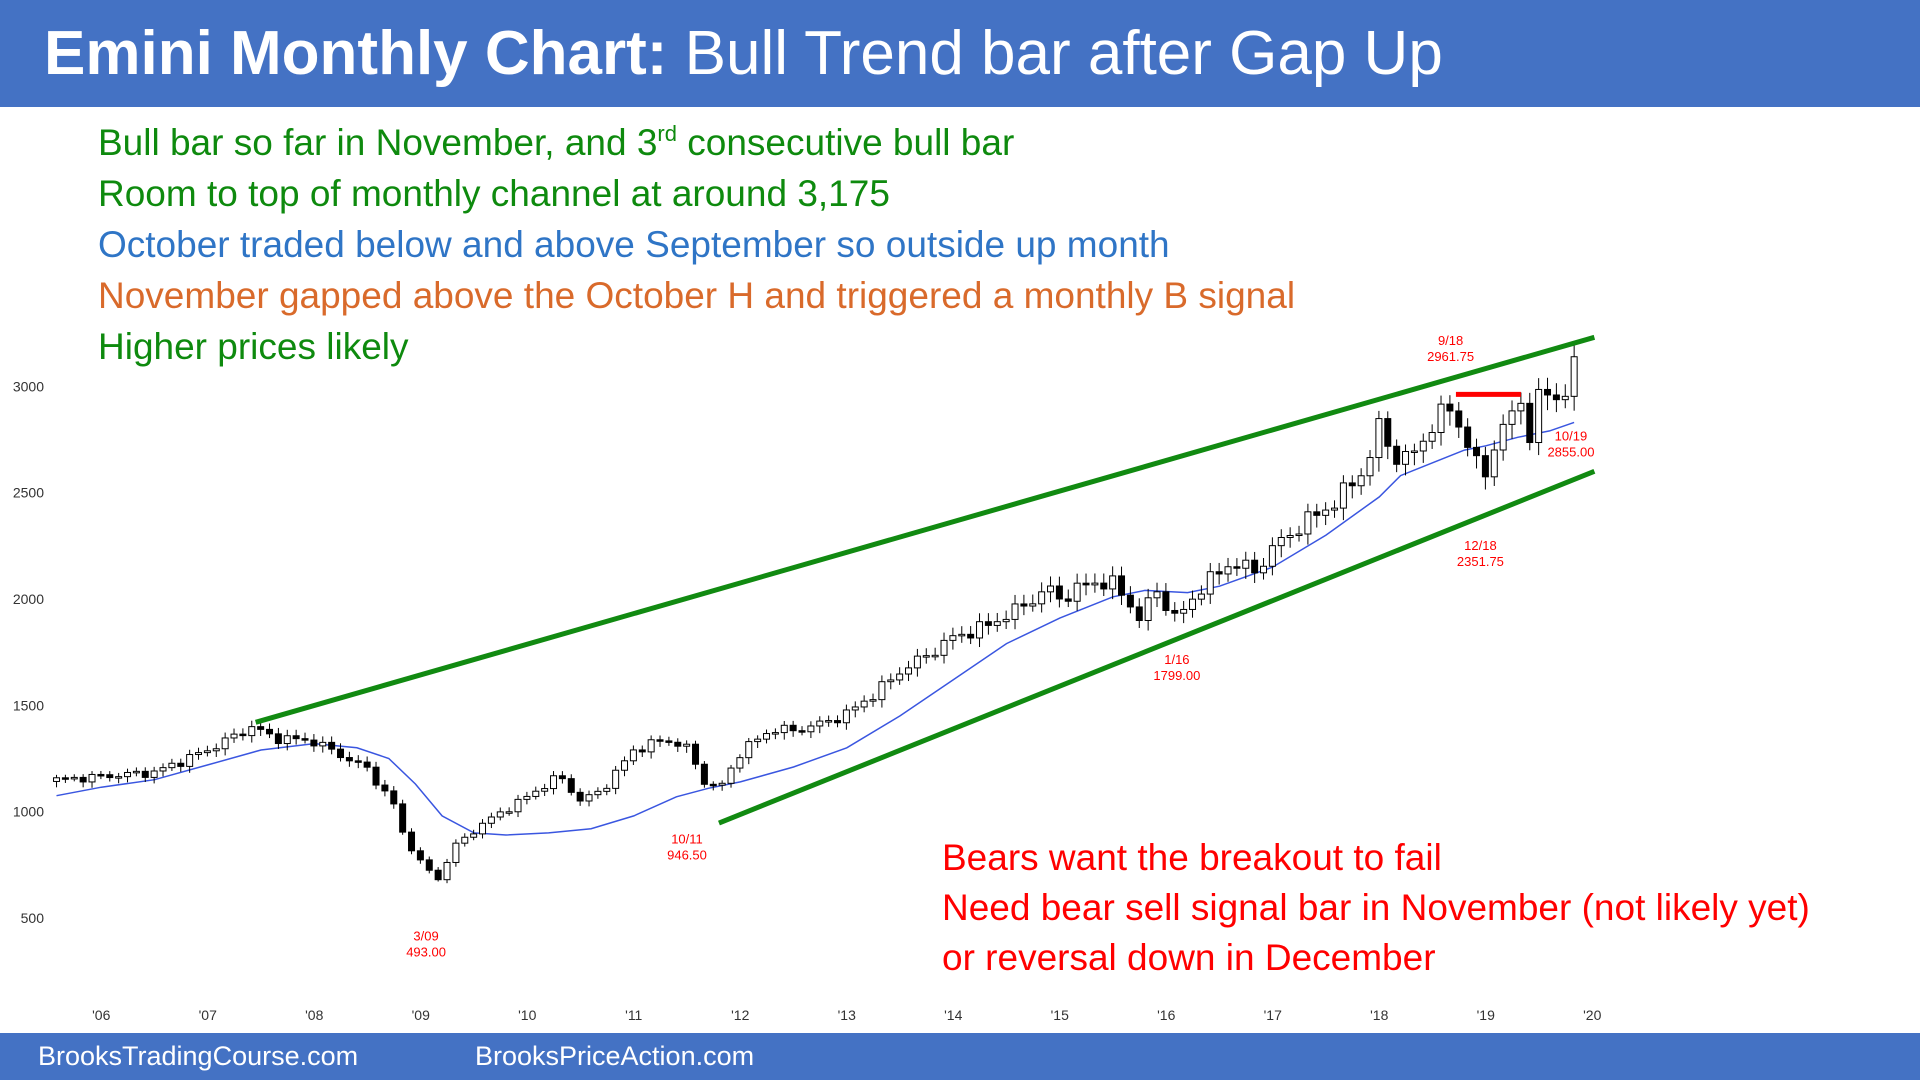  Describe the element at coordinates (28, 493) in the screenshot. I see `y-tick-label: 2500` at that location.